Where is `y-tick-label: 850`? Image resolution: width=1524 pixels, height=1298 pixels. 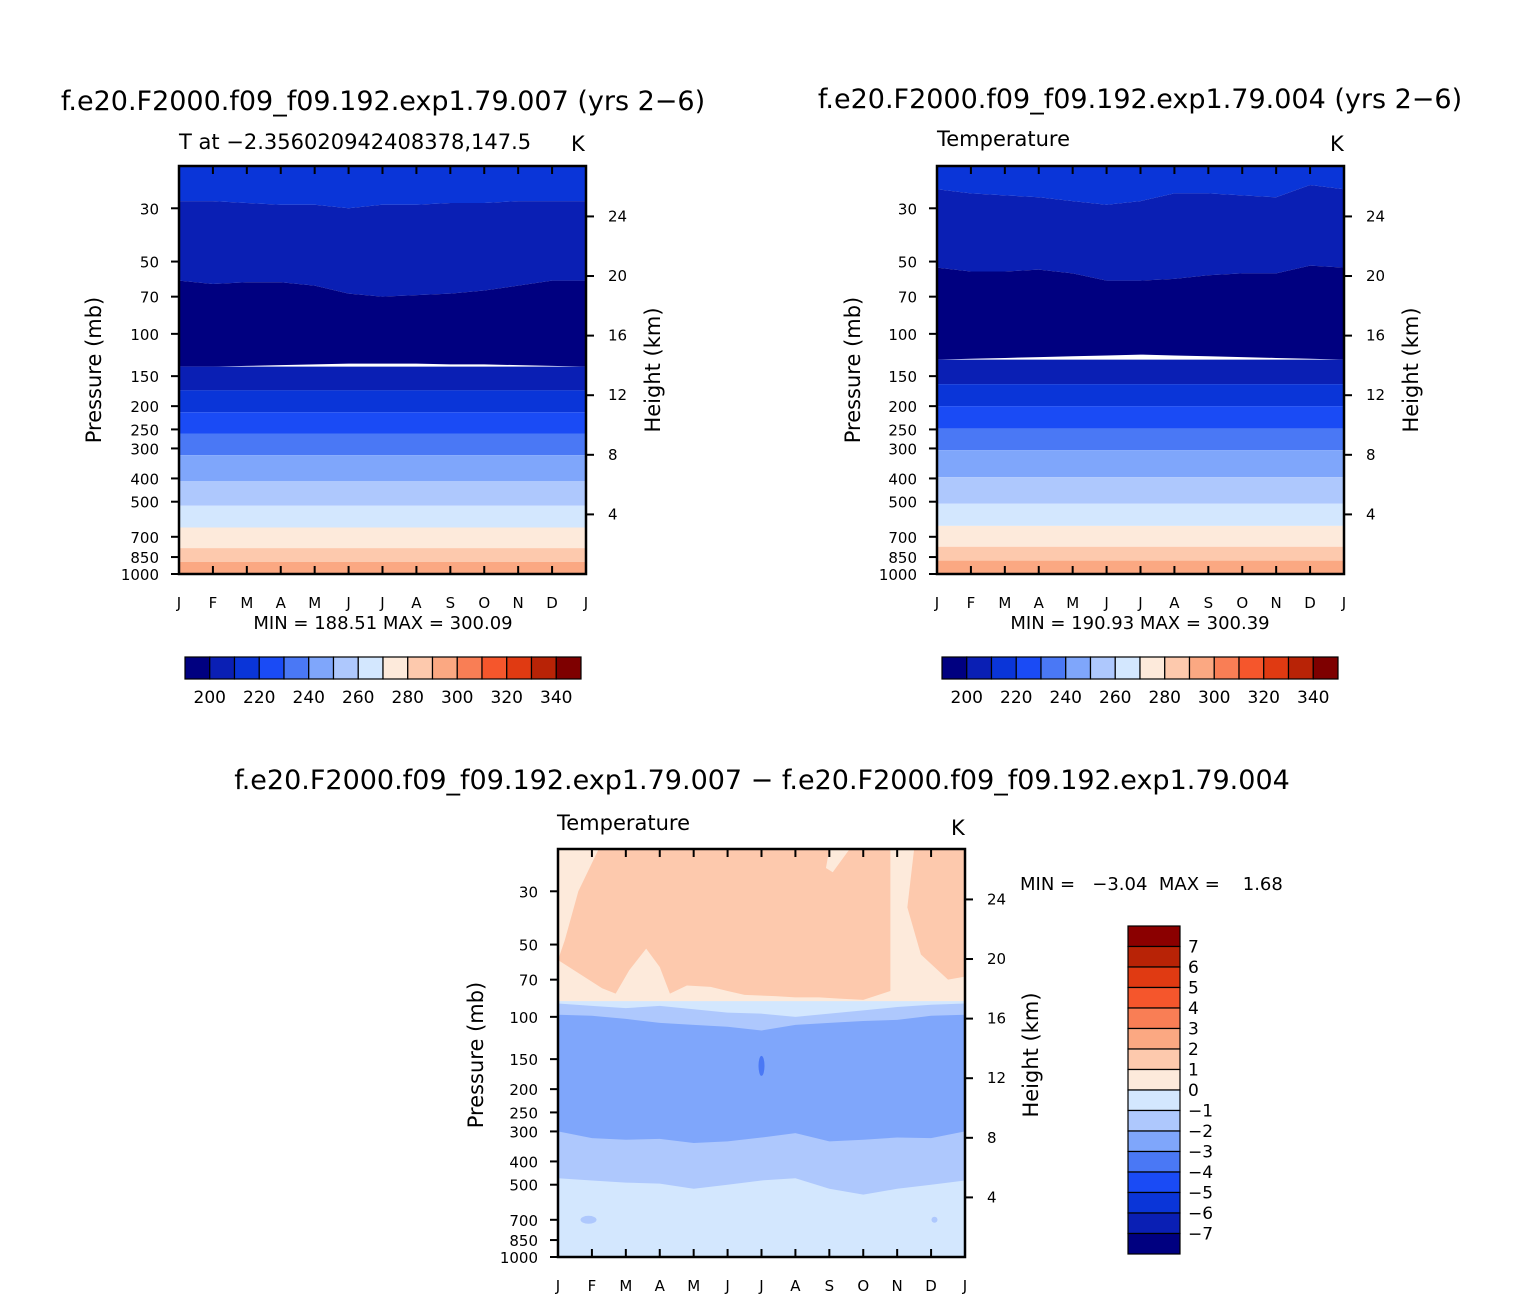 y-tick-label: 850 is located at coordinates (523, 1241).